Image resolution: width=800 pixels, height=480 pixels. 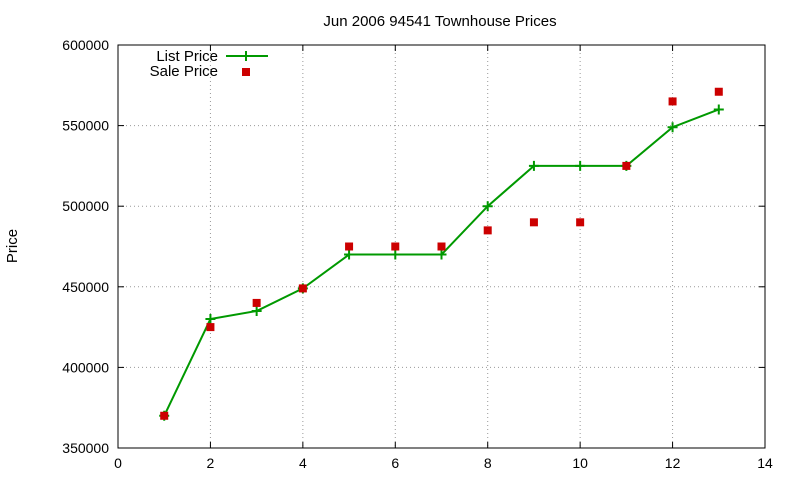 I want to click on legend-label-list-price: List Price, so click(x=187, y=56).